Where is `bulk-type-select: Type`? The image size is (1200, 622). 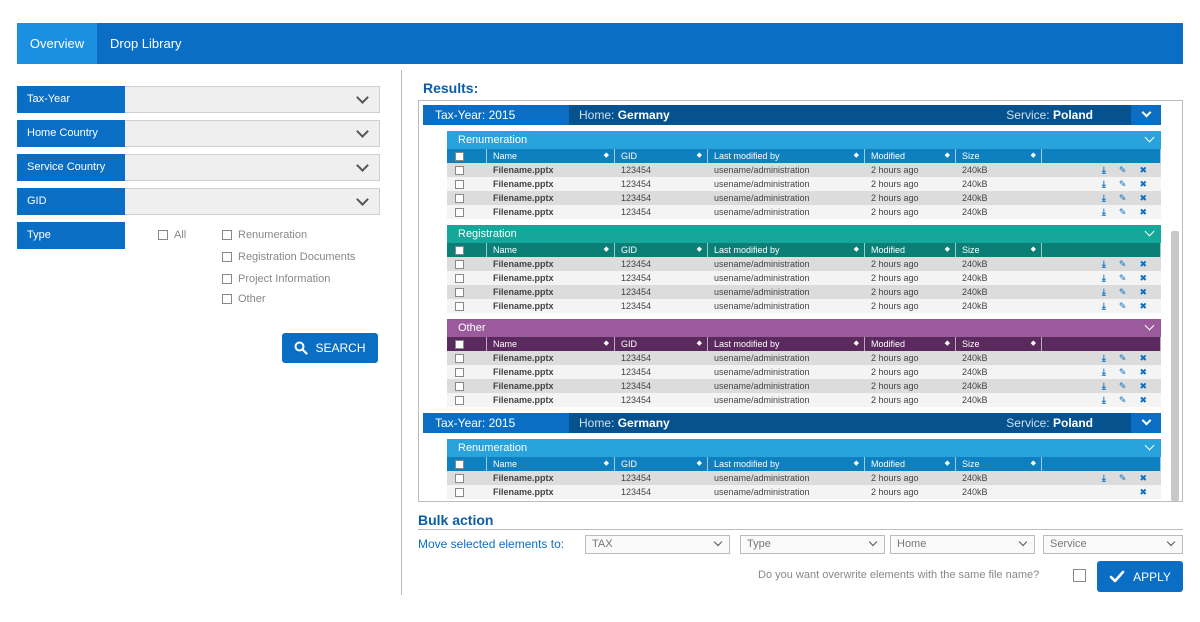 bulk-type-select: Type is located at coordinates (812, 544).